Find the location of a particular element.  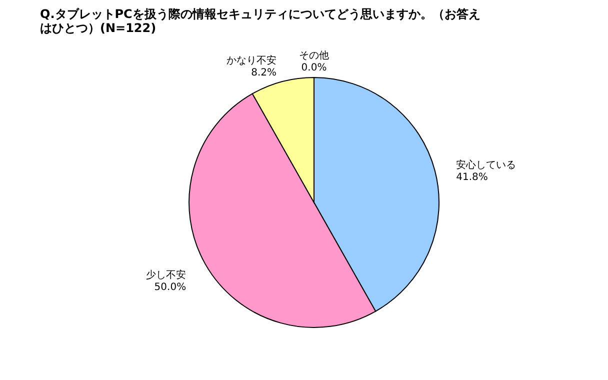

chart-title: Q.タブレットPCを扱う際の情報セキュリティについてどう思いますか。（お答えはひとつ）(N=122) is located at coordinates (260, 21).